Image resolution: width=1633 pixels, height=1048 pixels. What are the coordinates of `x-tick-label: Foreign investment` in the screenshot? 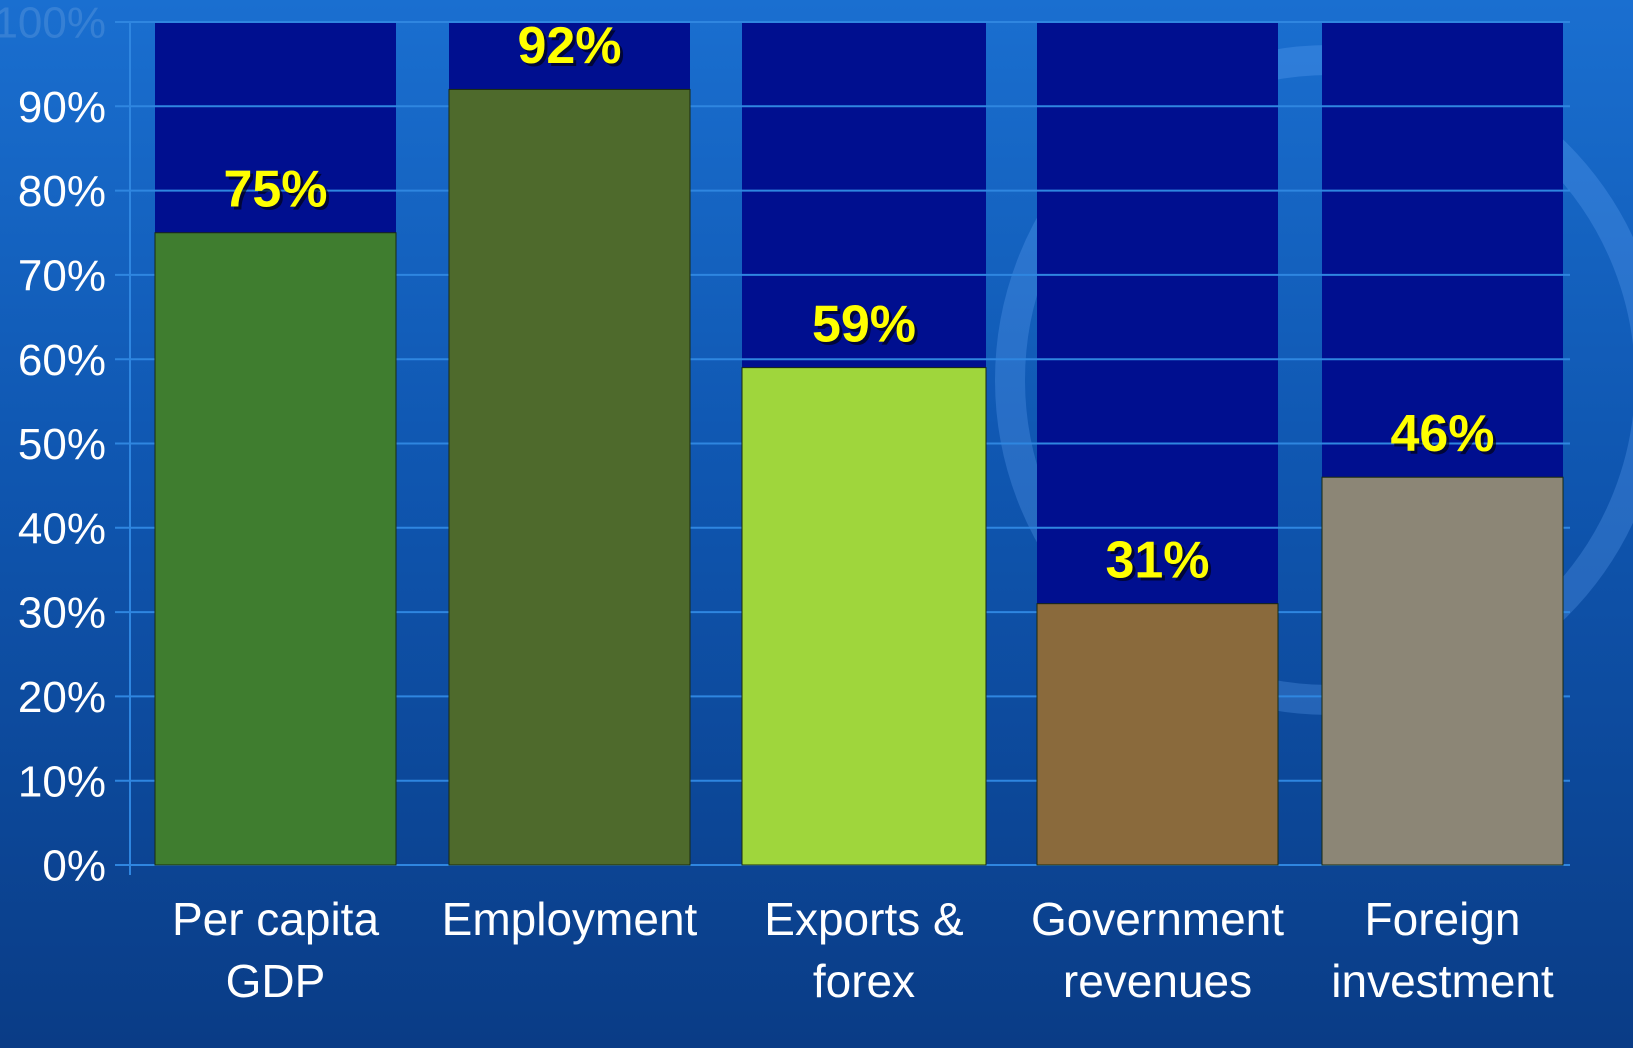 It's located at (1442, 950).